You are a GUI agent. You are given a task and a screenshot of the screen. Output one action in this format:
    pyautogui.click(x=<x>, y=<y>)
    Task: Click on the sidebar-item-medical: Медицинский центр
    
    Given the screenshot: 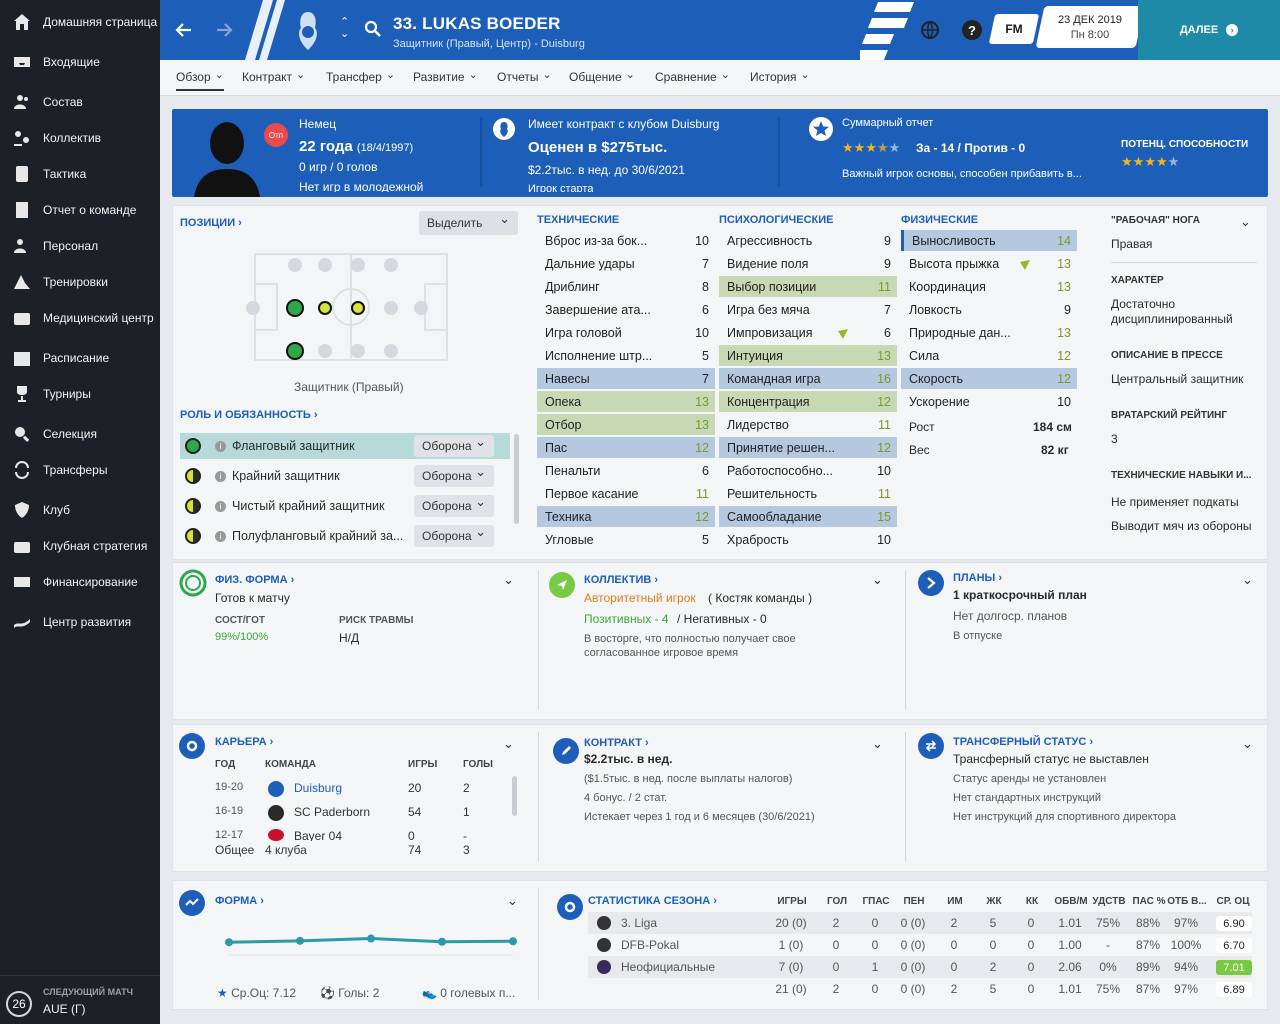 What is the action you would take?
    pyautogui.click(x=80, y=318)
    